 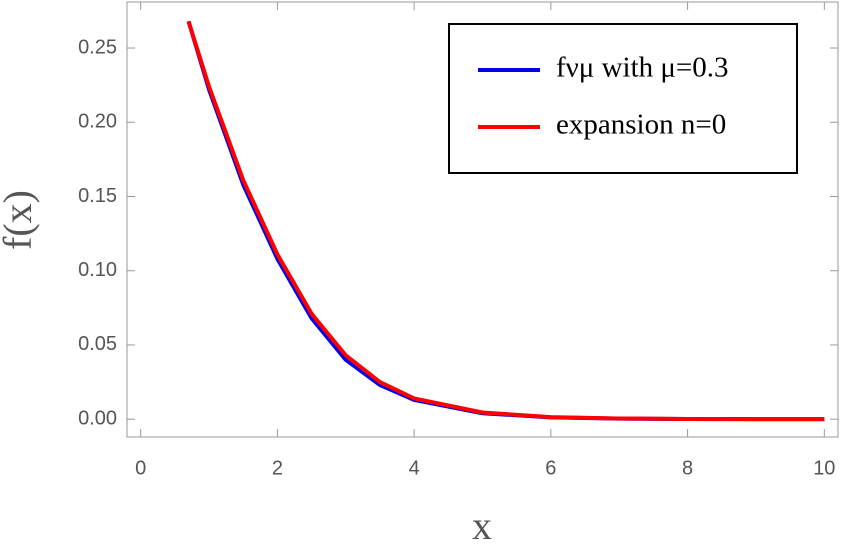 I want to click on x-tick-label: 8, so click(x=687, y=468).